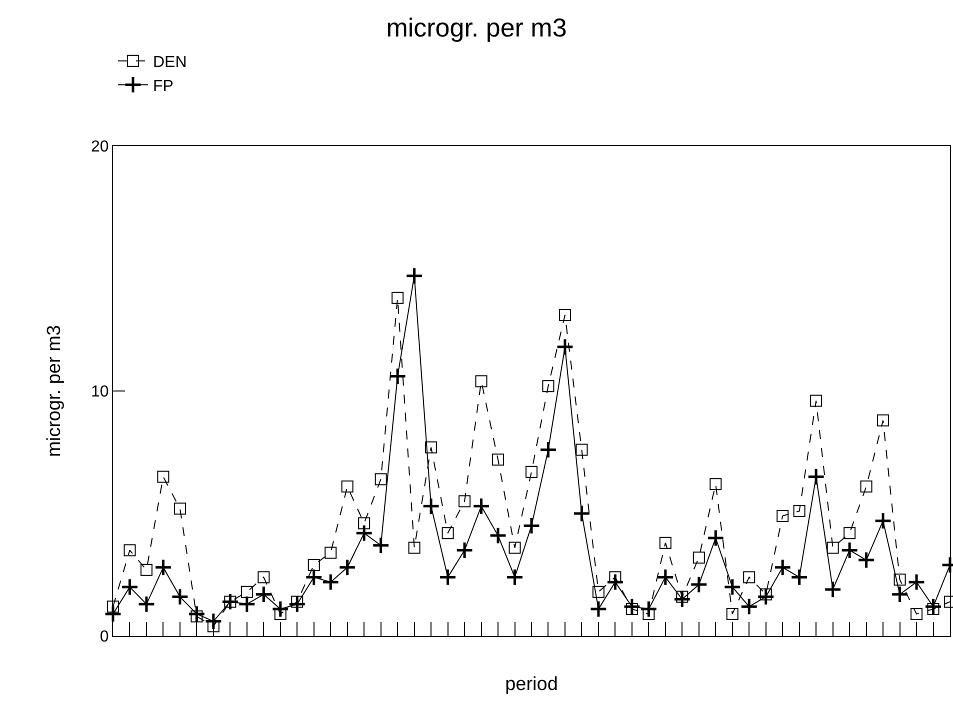 Image resolution: width=953 pixels, height=722 pixels. What do you see at coordinates (54, 391) in the screenshot?
I see `y-axis-title: microgr. per m3` at bounding box center [54, 391].